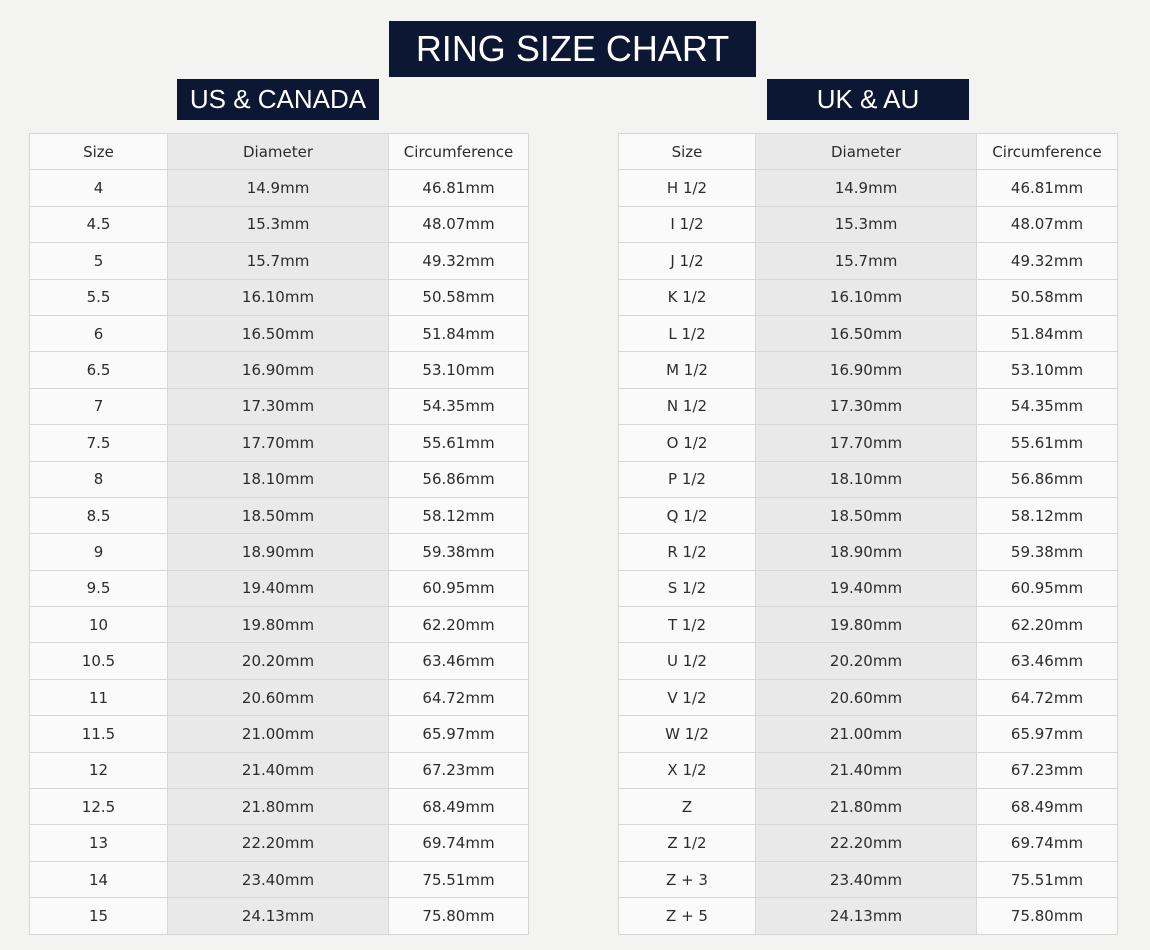 The image size is (1150, 950). What do you see at coordinates (279, 661) in the screenshot?
I see `table-row: 10.5 20.20mm 63.46mm` at bounding box center [279, 661].